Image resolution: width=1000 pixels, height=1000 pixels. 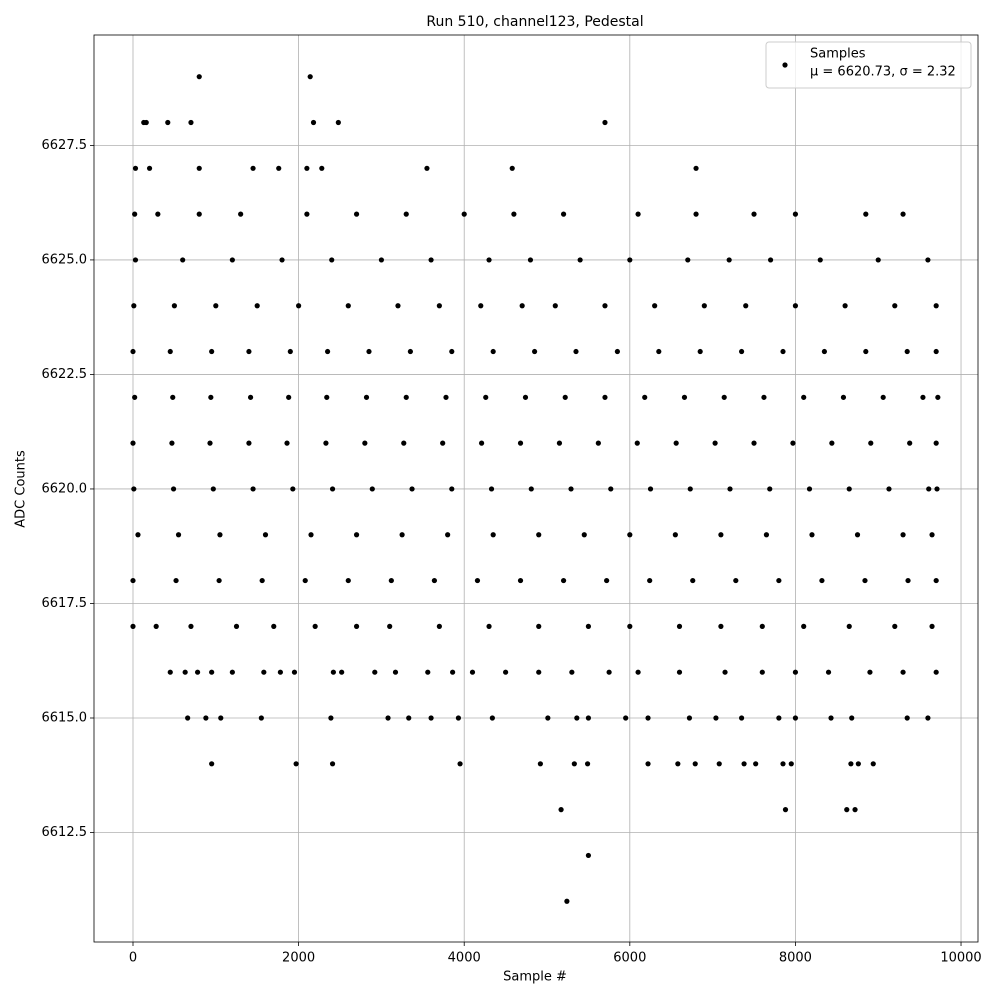 I want to click on x-tick-label: 4000, so click(x=464, y=958).